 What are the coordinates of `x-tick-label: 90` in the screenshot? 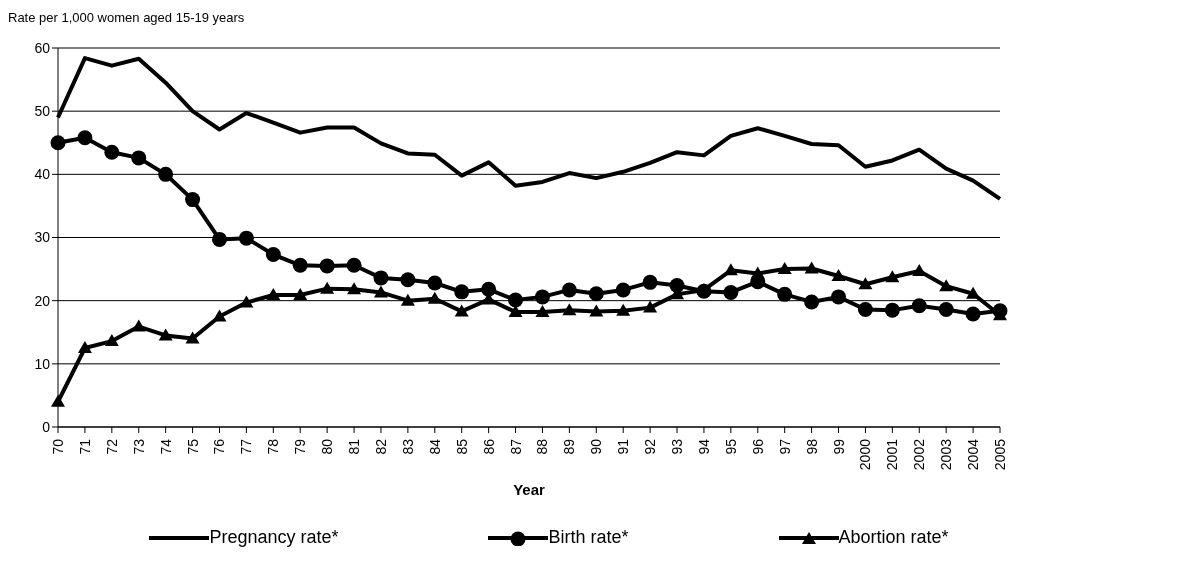 It's located at (596, 446).